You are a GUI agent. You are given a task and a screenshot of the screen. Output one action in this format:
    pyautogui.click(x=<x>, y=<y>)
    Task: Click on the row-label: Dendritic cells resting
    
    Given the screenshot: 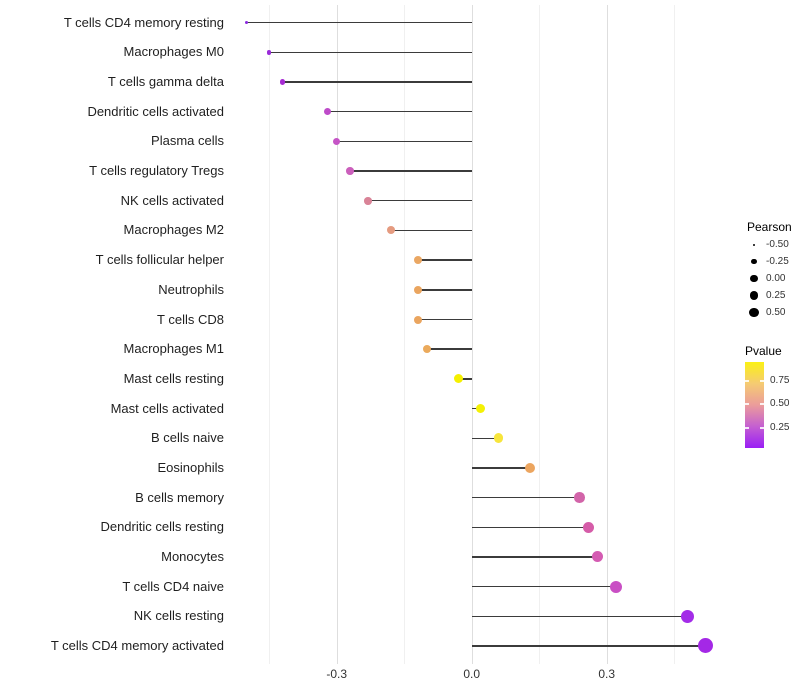 What is the action you would take?
    pyautogui.click(x=162, y=527)
    